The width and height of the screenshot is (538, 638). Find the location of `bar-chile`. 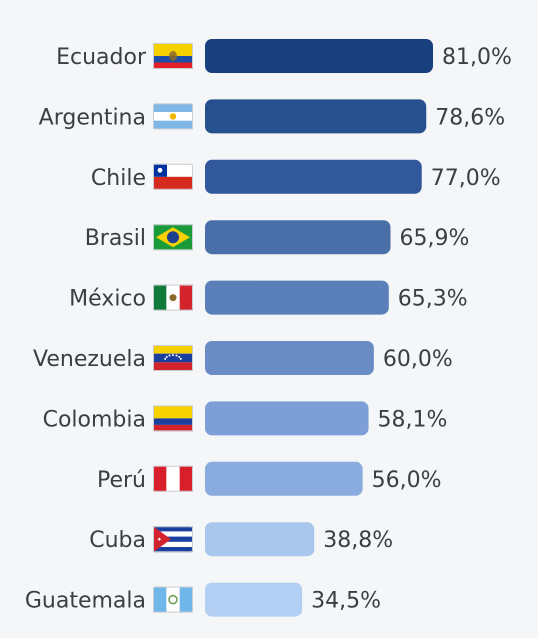

bar-chile is located at coordinates (313, 176).